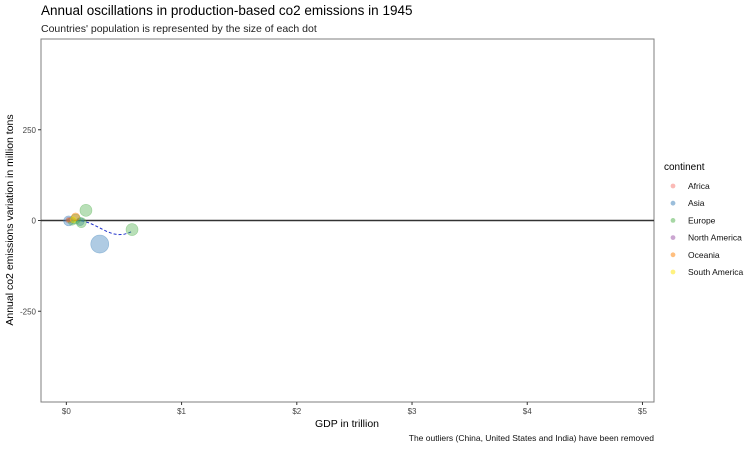 The width and height of the screenshot is (750, 450). What do you see at coordinates (28, 311) in the screenshot?
I see `y-tick-label: -250` at bounding box center [28, 311].